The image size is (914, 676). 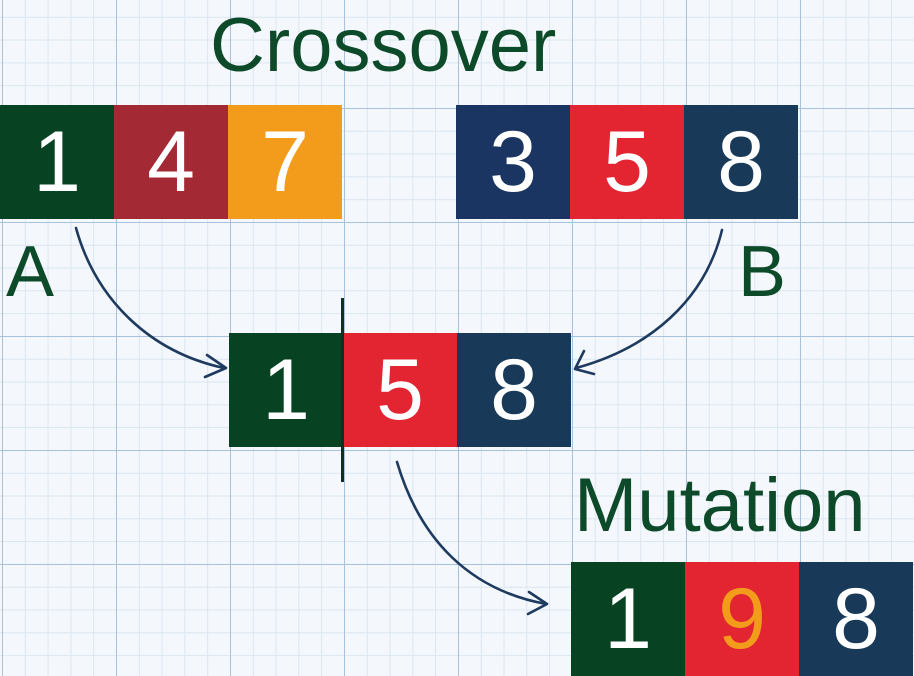 I want to click on mutated-gene-3: 8, so click(x=856, y=619).